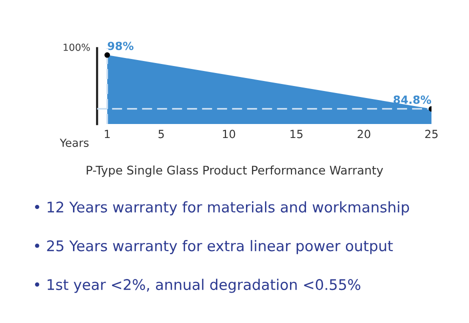 The image size is (469, 323). I want to click on x-tick-label: 10, so click(229, 134).